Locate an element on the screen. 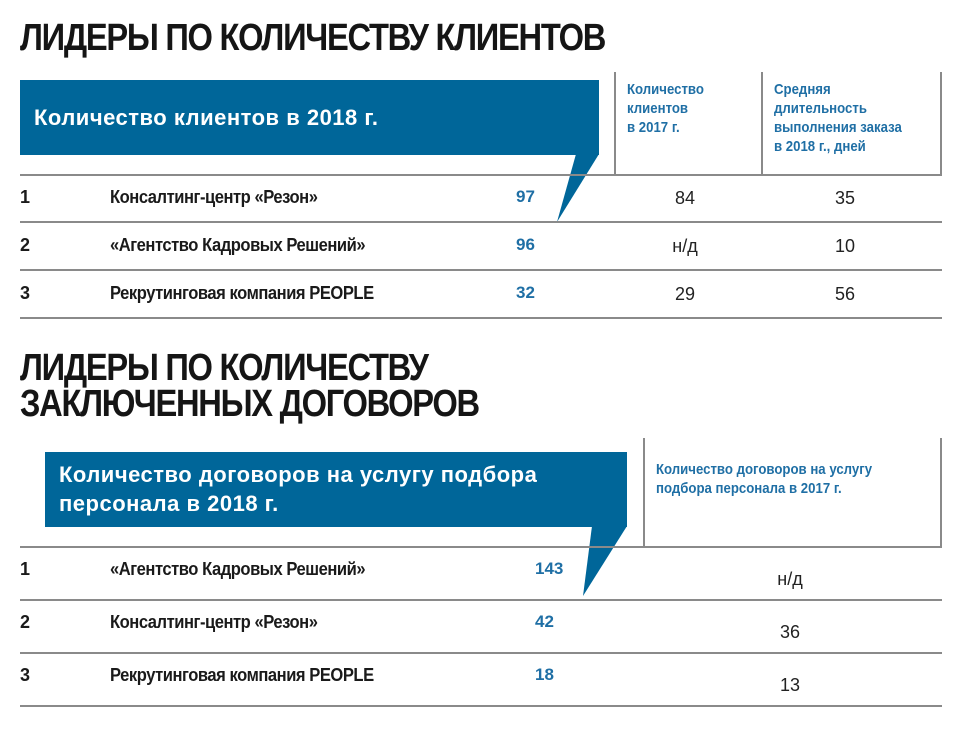 This screenshot has height=731, width=957. clients-2018: 97 is located at coordinates (525, 196).